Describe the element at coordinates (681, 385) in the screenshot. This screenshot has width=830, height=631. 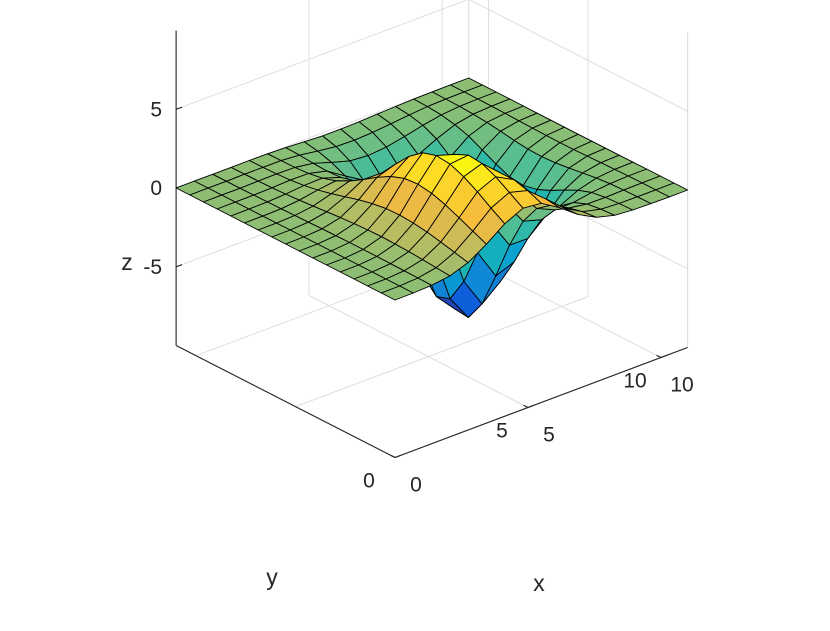
I see `x-tick-label: 10` at that location.